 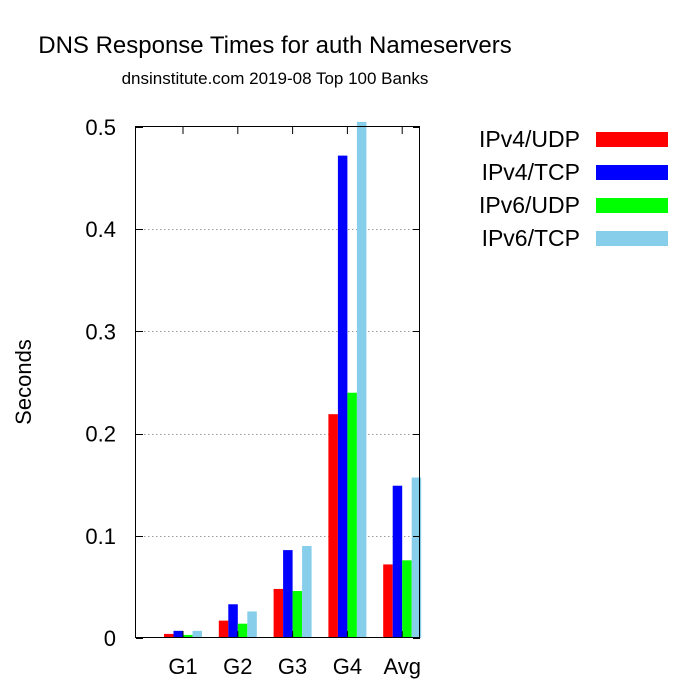 What do you see at coordinates (275, 78) in the screenshot?
I see `chart-subtitle: dnsinstitute.com 2019-08 Top 100 Banks` at bounding box center [275, 78].